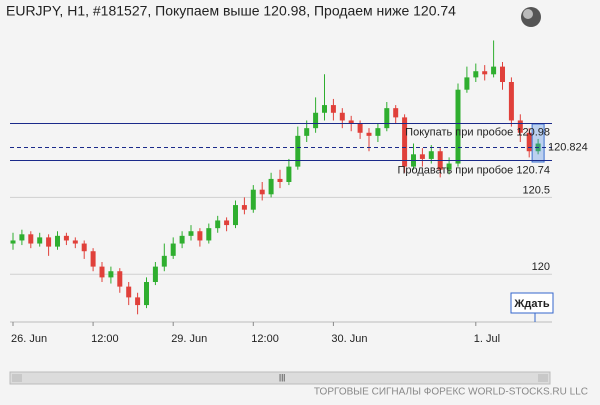  I want to click on scrollbar, so click(280, 378).